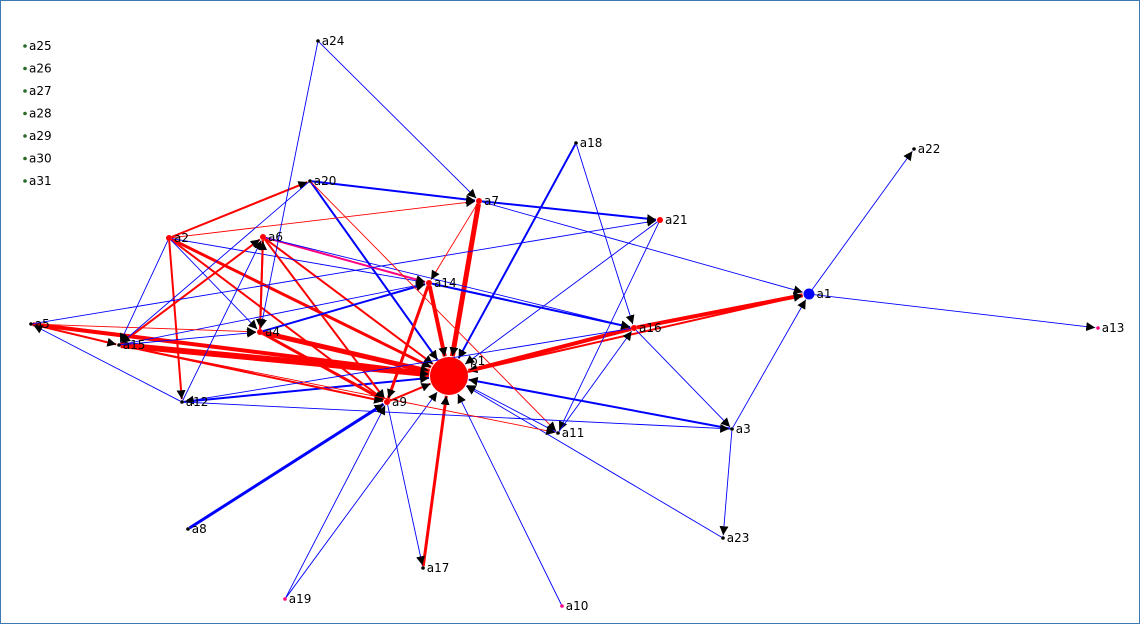 The image size is (1140, 624). I want to click on node-a8: a8, so click(196, 529).